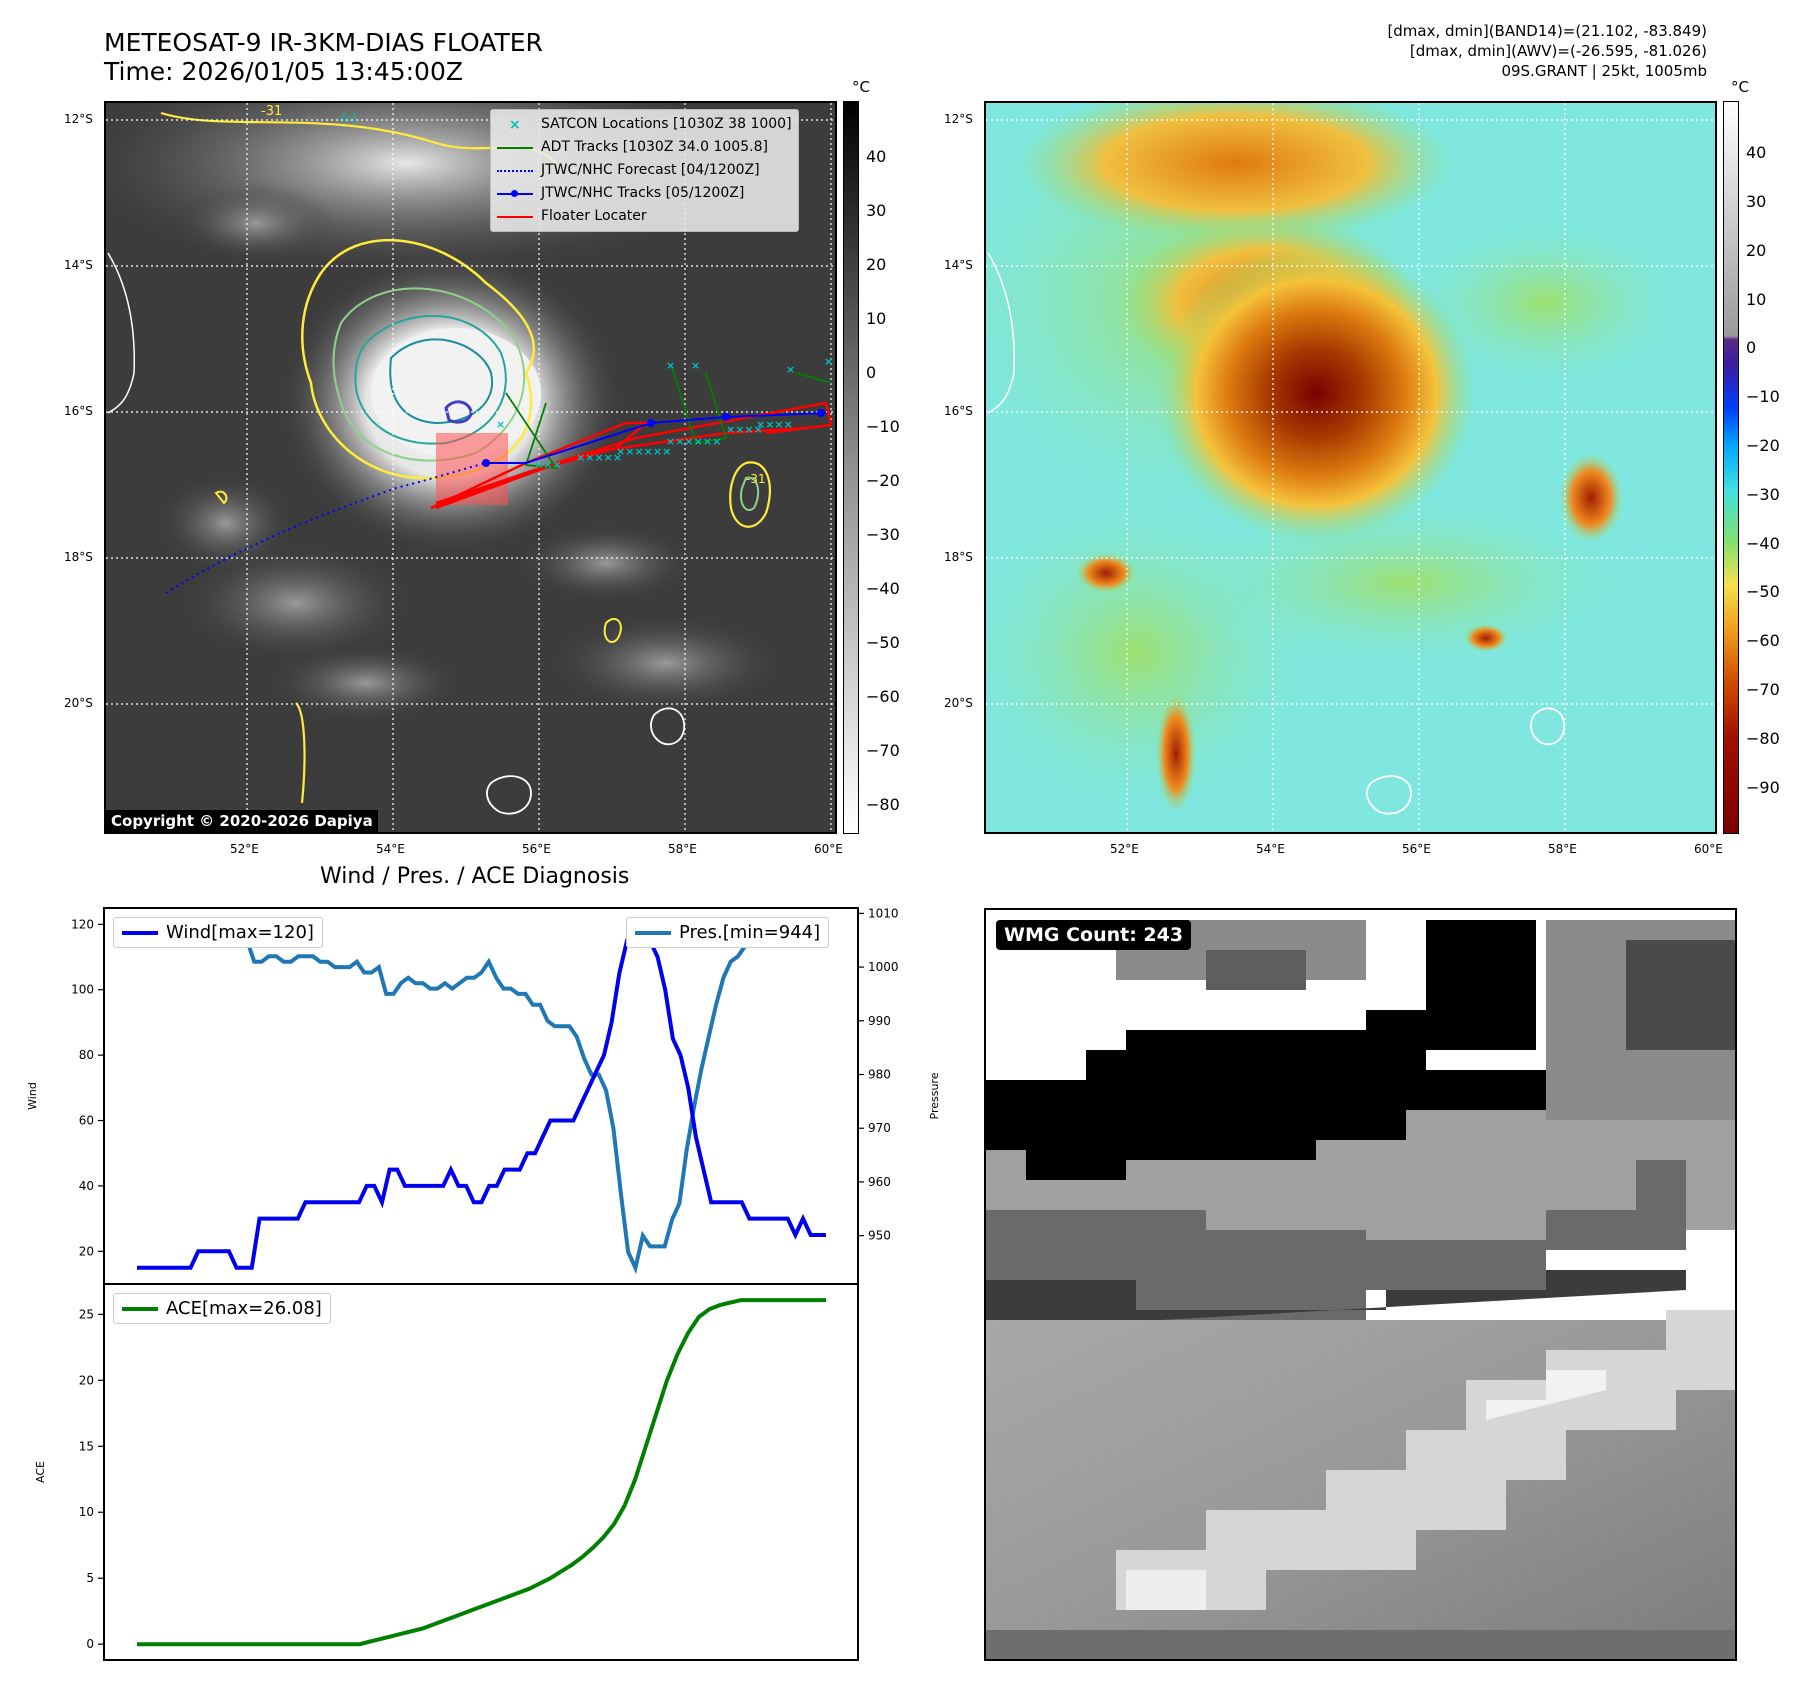  Describe the element at coordinates (140, 932) in the screenshot. I see `wind-legend-line-icon` at that location.